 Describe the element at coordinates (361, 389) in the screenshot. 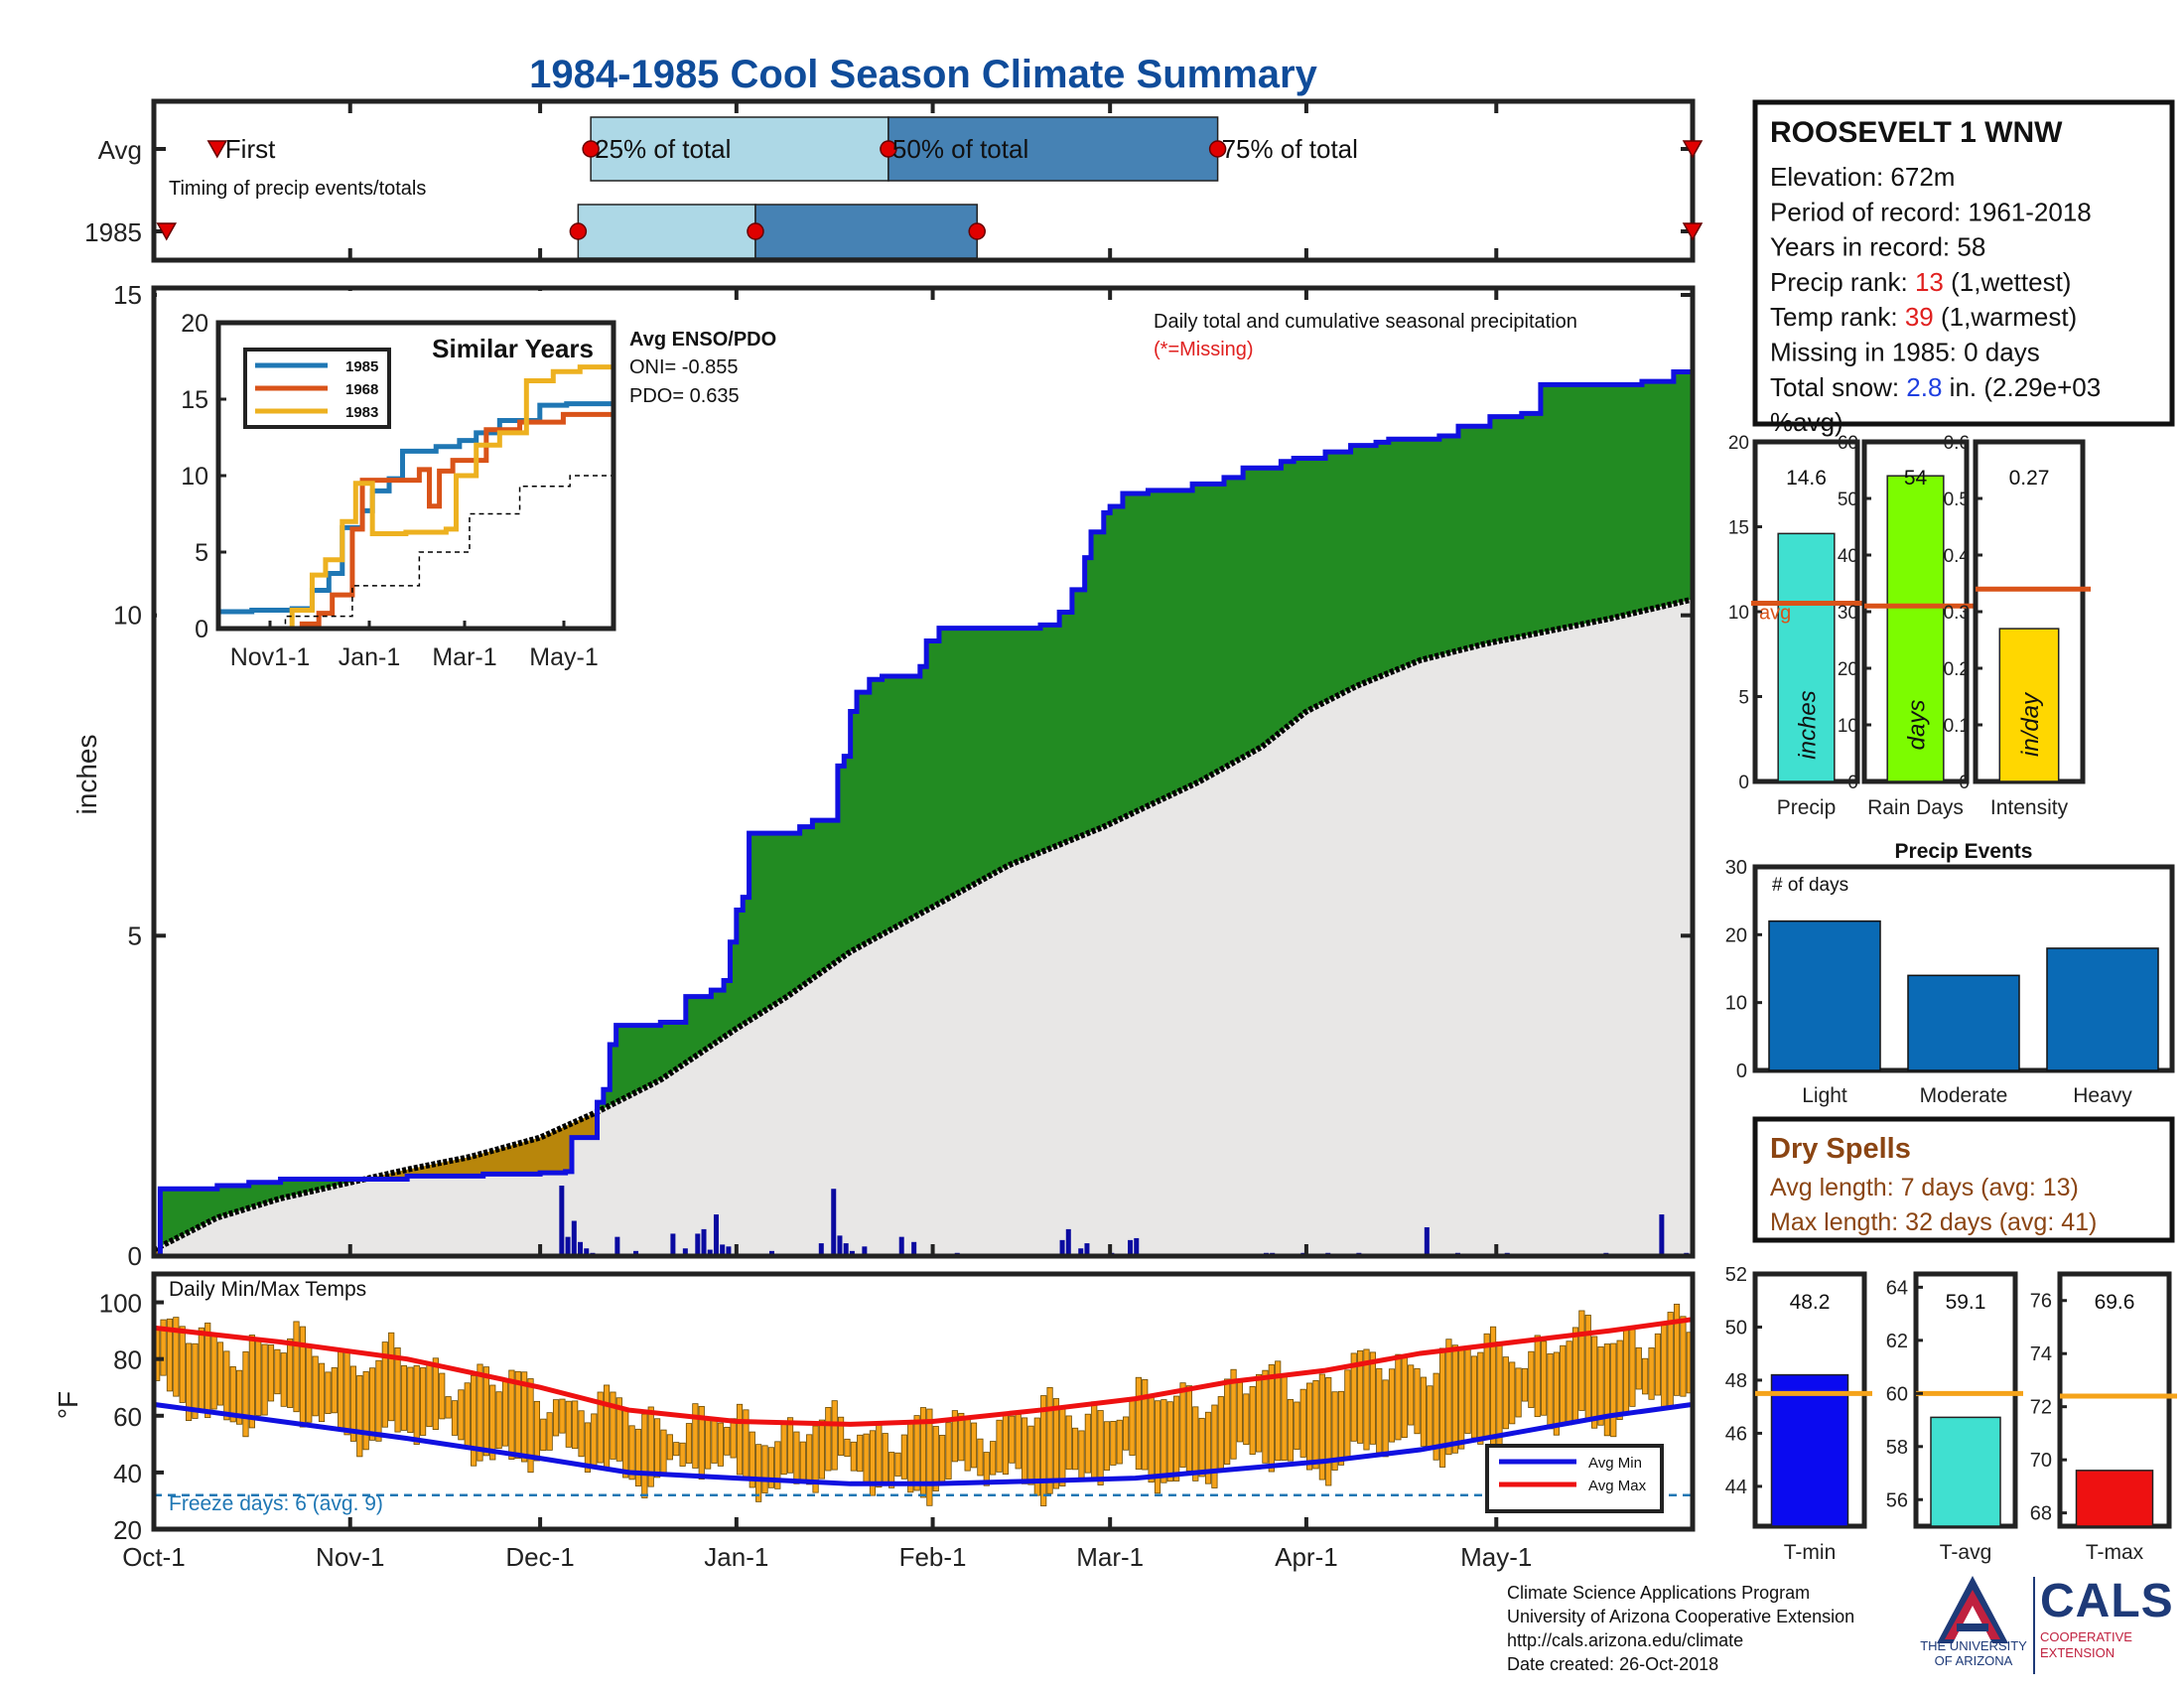

I see `similar-legend-label: 1968` at that location.